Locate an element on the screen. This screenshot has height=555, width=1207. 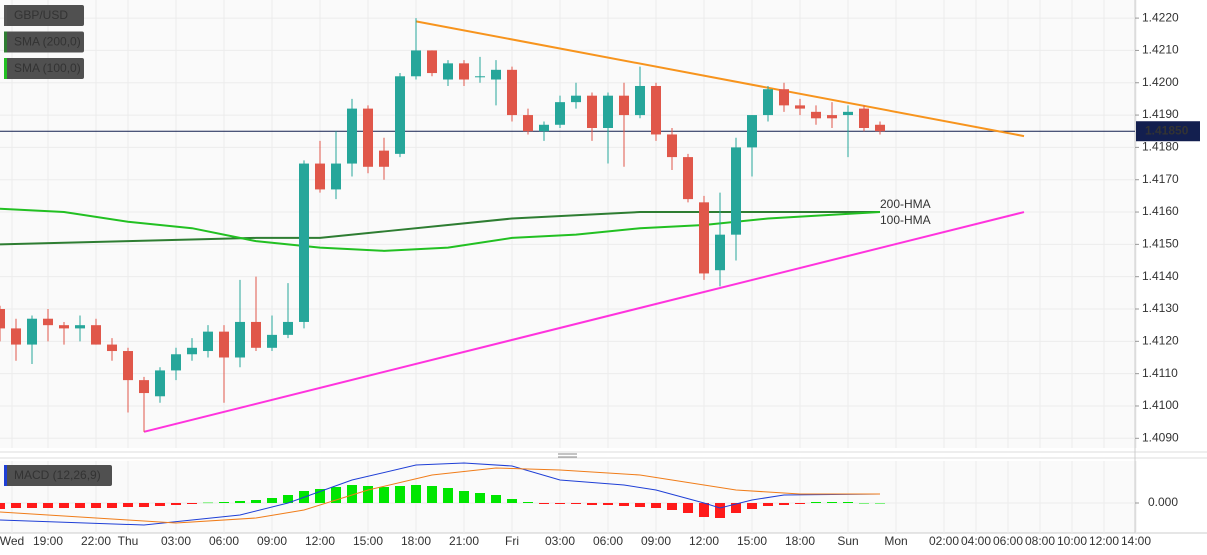
x-tick-label: 03:00 is located at coordinates (176, 541).